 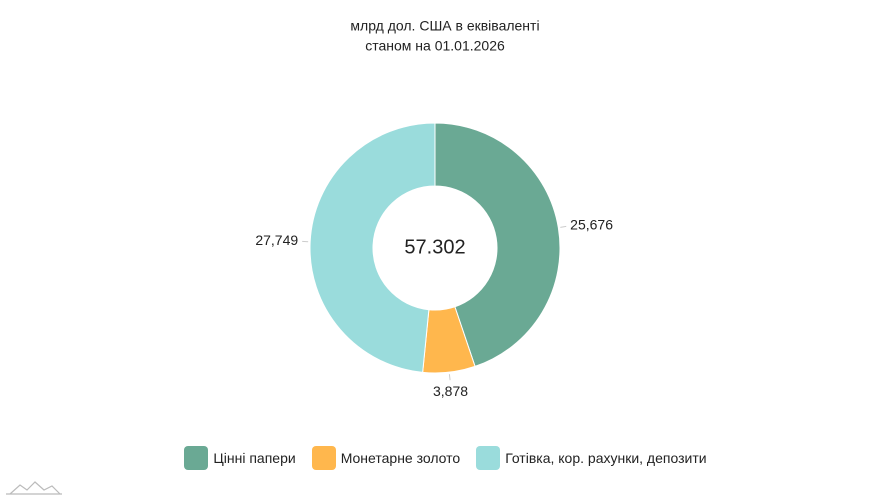 What do you see at coordinates (254, 458) in the screenshot?
I see `legend-label: Цінні папери` at bounding box center [254, 458].